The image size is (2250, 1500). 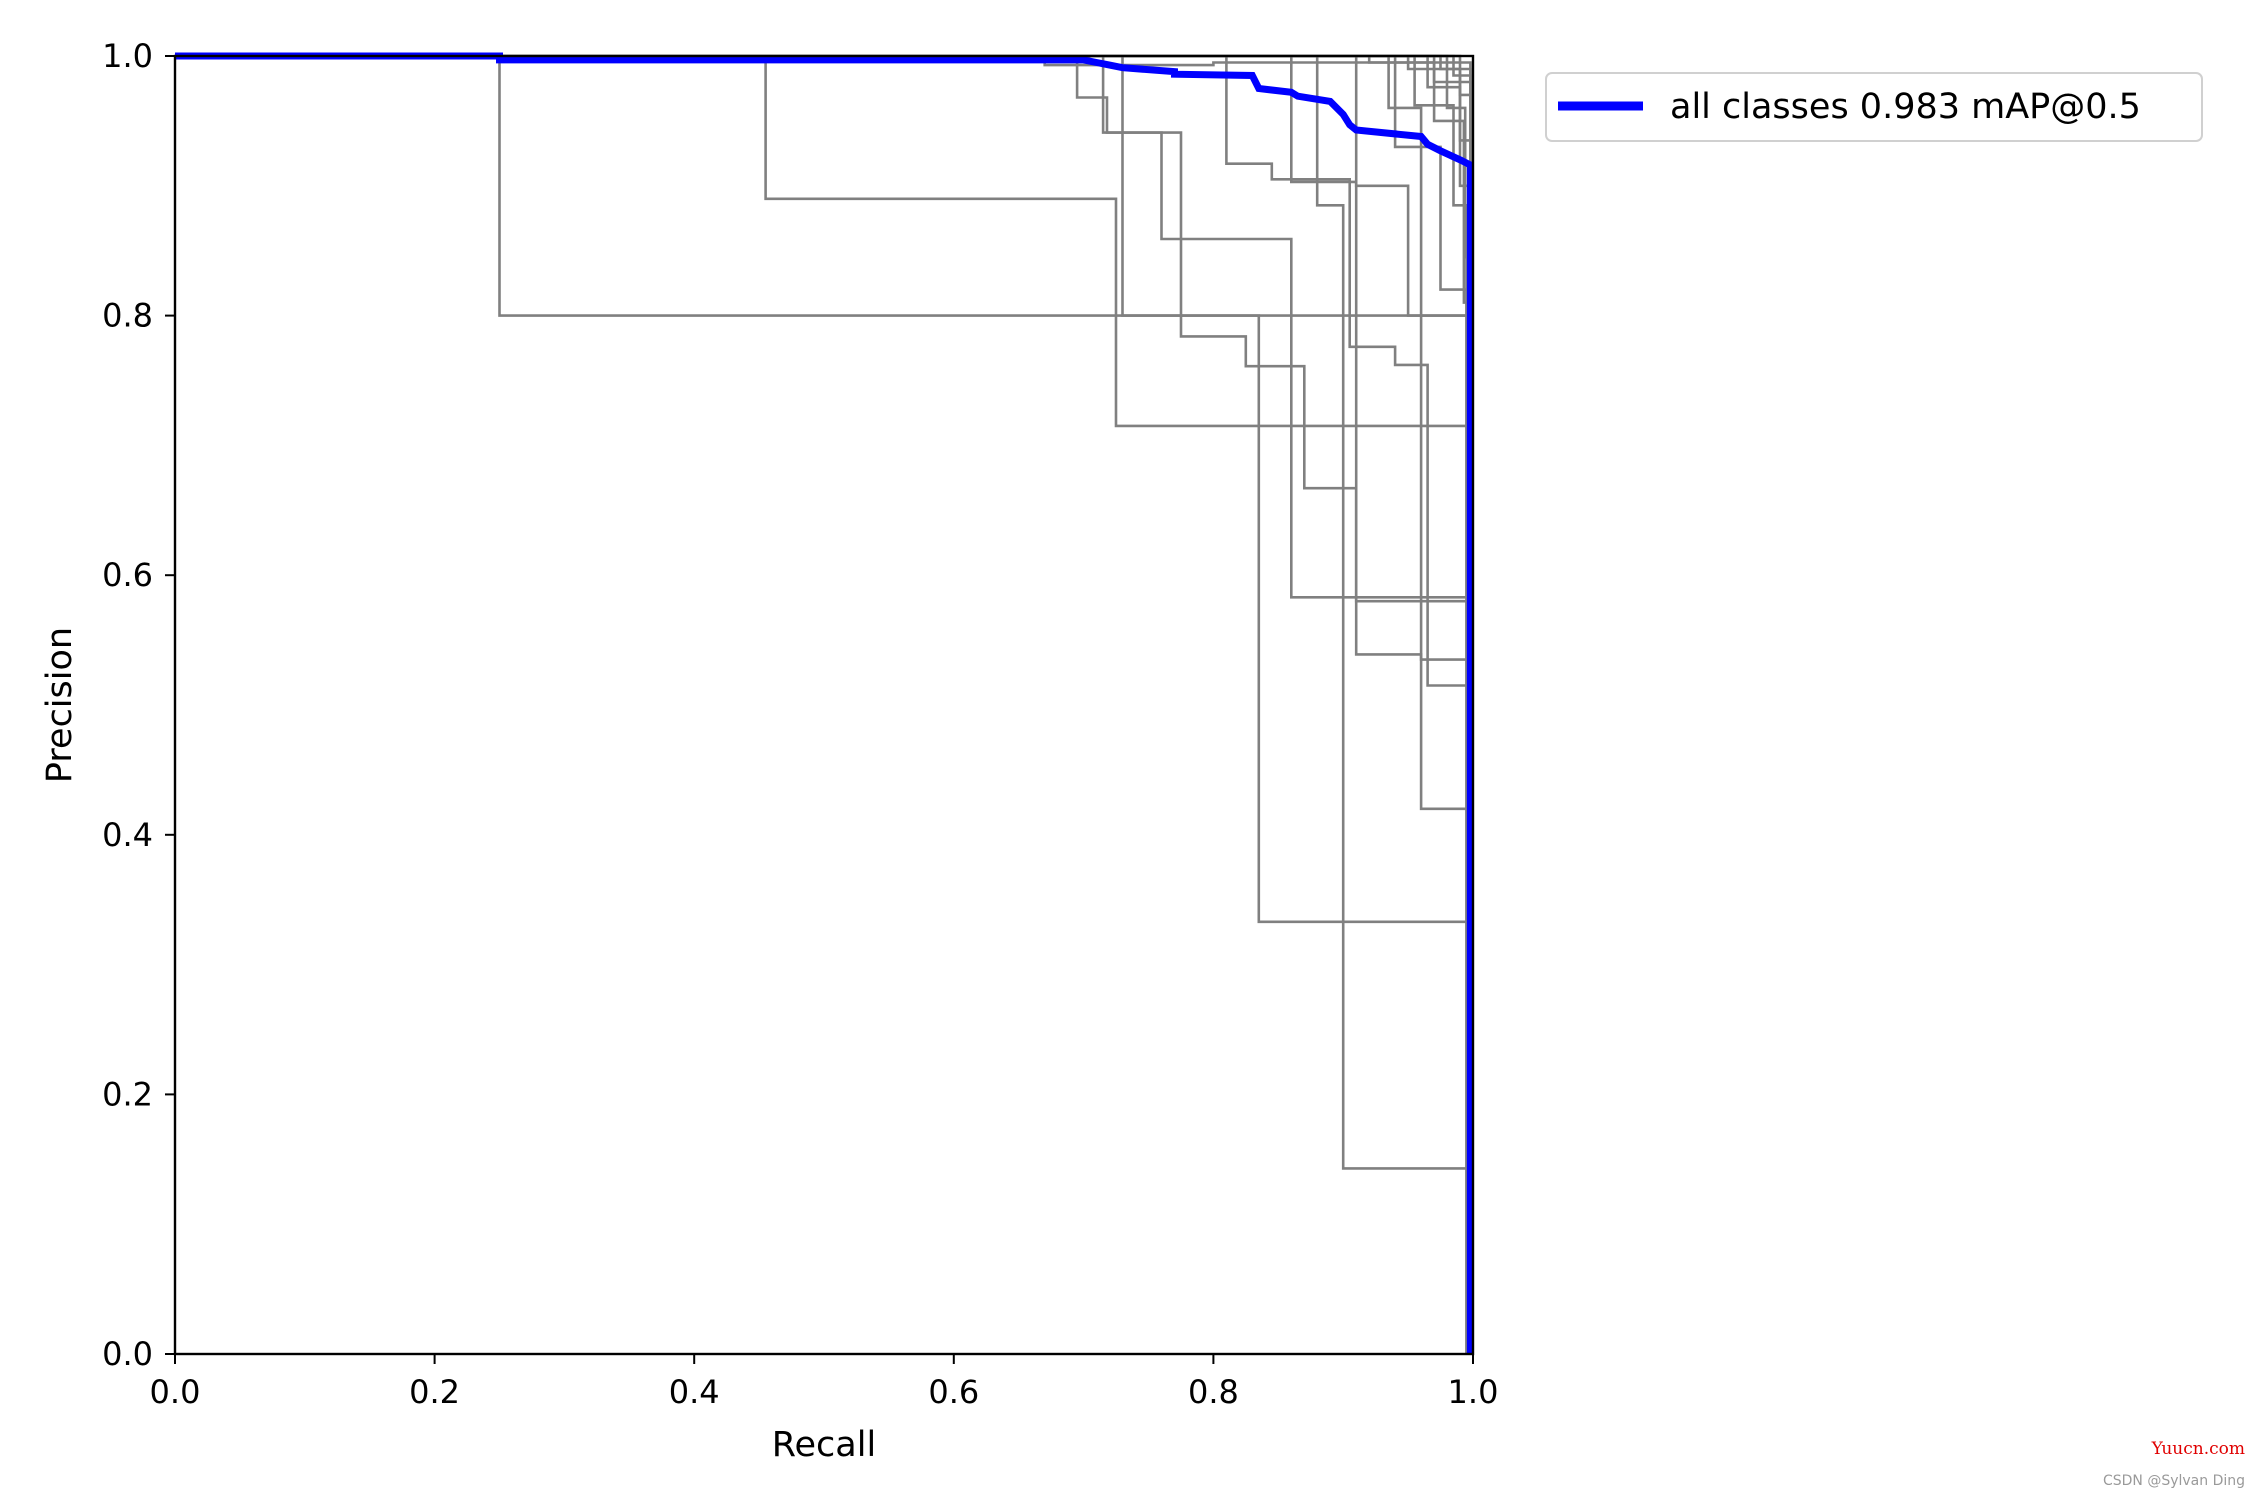 What do you see at coordinates (434, 1392) in the screenshot?
I see `x-tick-label: 0.2` at bounding box center [434, 1392].